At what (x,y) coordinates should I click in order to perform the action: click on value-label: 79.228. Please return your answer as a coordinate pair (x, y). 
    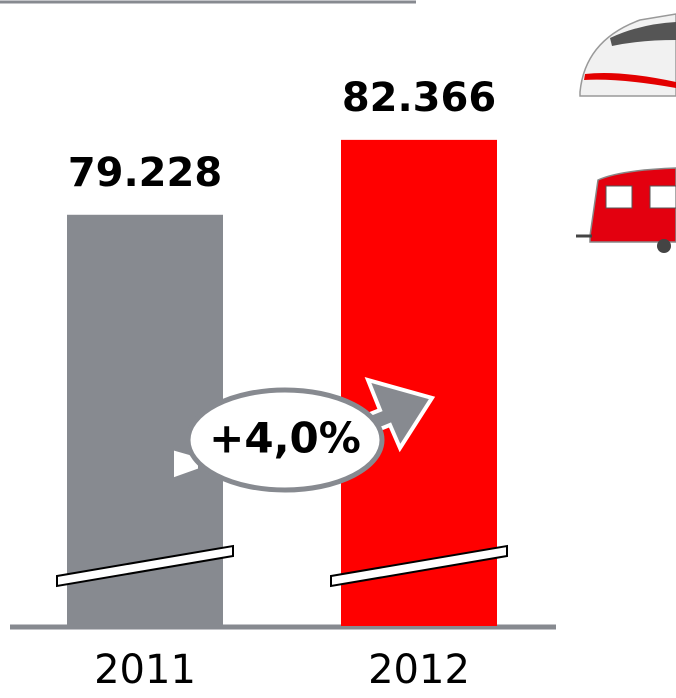
    Looking at the image, I should click on (145, 173).